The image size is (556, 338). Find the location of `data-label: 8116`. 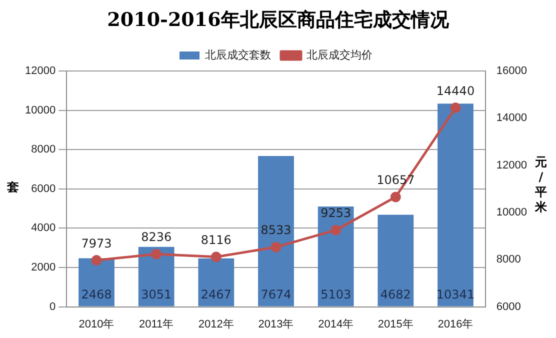

data-label: 8116 is located at coordinates (216, 240).